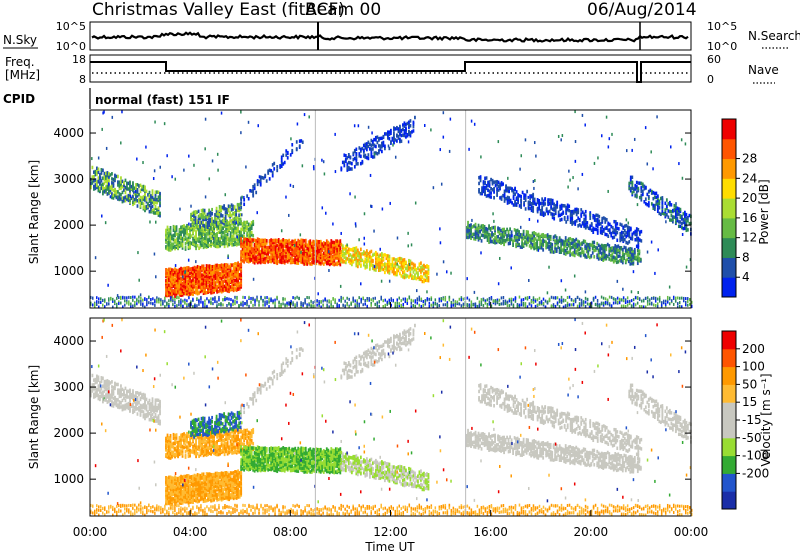 The width and height of the screenshot is (800, 558). What do you see at coordinates (82, 79) in the screenshot?
I see `freq-tick-bottom: 8` at bounding box center [82, 79].